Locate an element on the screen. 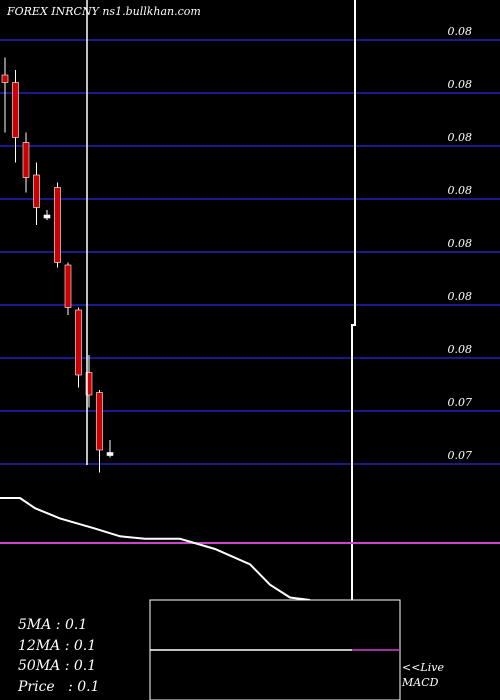 The image size is (500, 700). macd-label: MACD is located at coordinates (420, 682).